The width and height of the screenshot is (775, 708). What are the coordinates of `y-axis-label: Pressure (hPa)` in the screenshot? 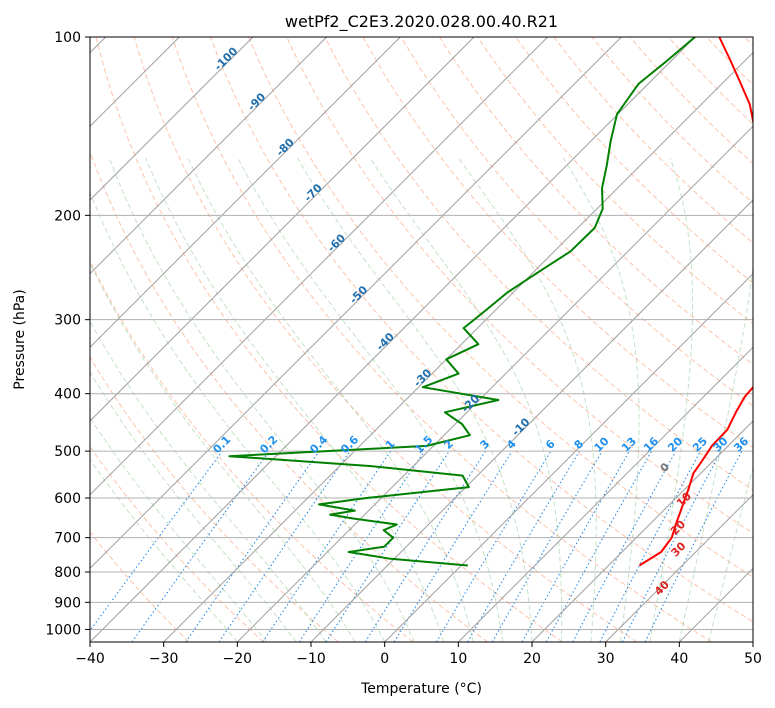 It's located at (20, 339).